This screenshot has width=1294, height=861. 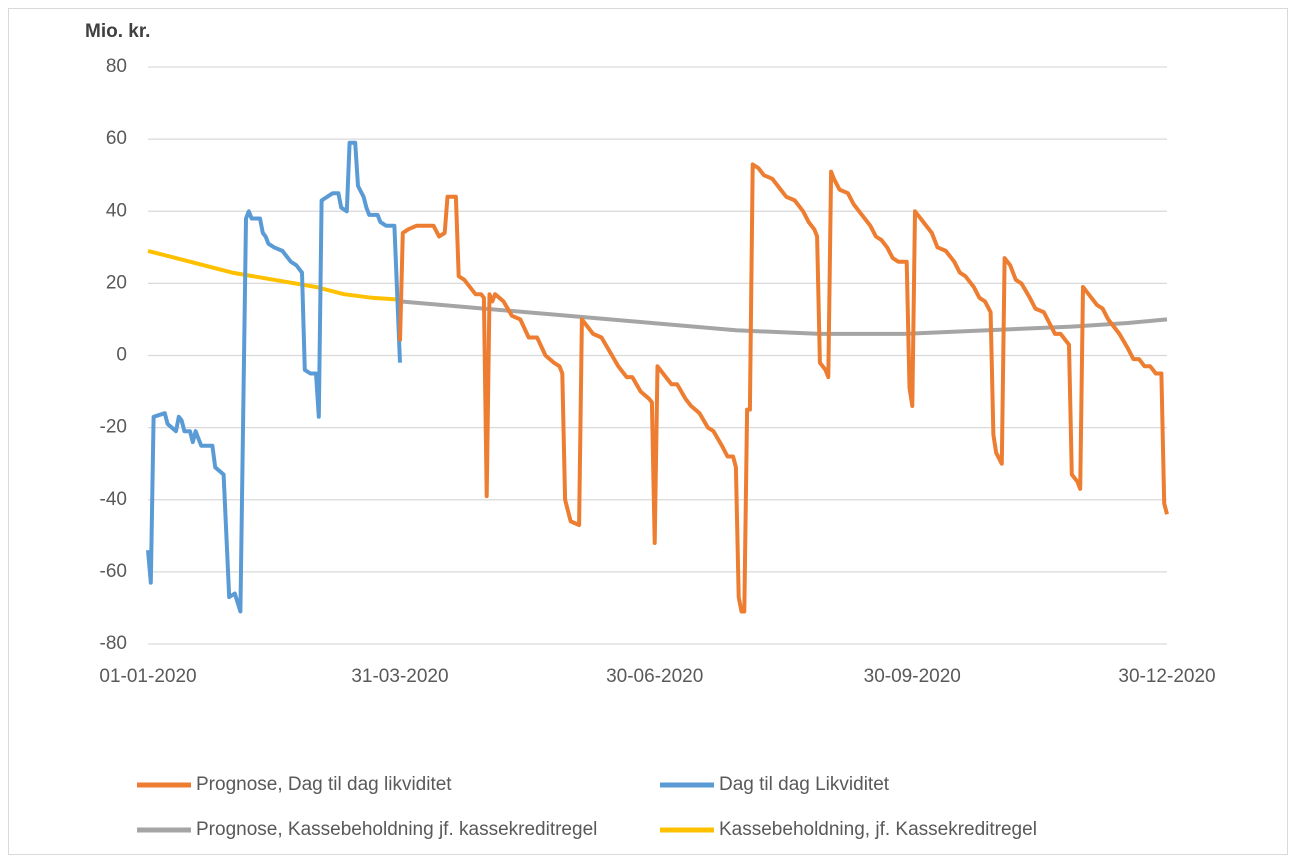 I want to click on y-tick-label: 60, so click(x=116, y=138).